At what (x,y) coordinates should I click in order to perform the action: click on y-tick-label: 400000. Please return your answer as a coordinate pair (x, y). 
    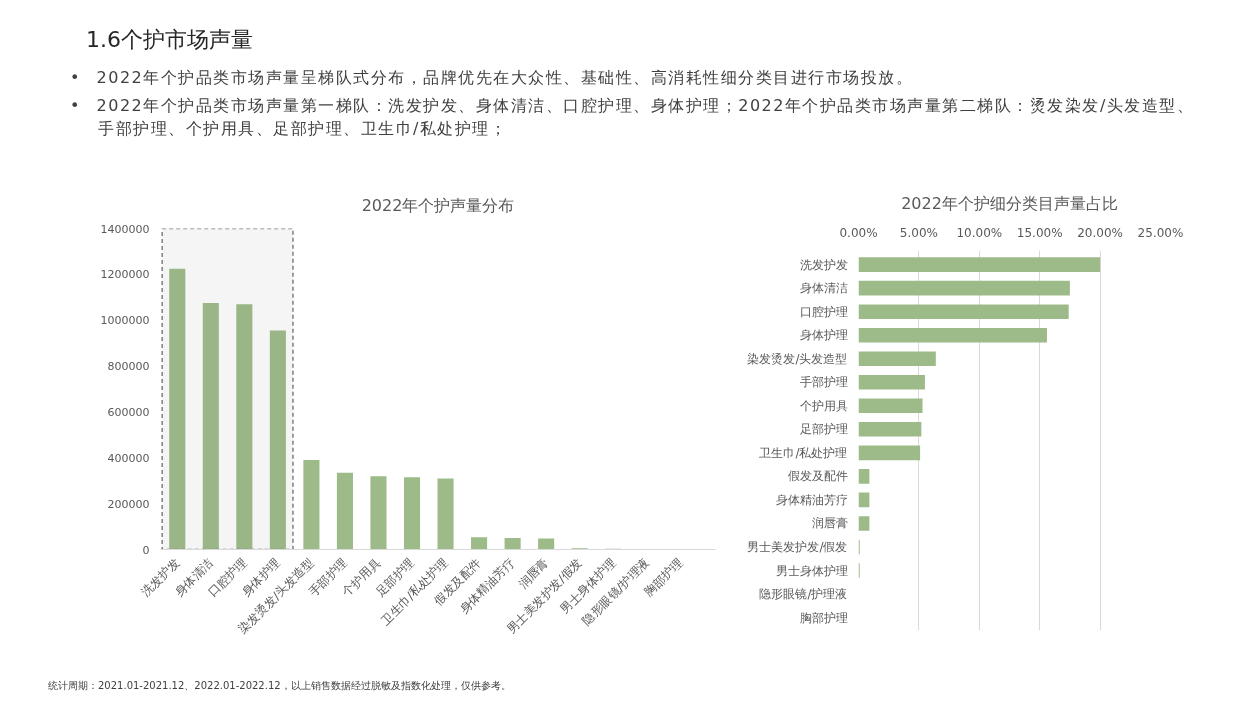
    Looking at the image, I should click on (128, 458).